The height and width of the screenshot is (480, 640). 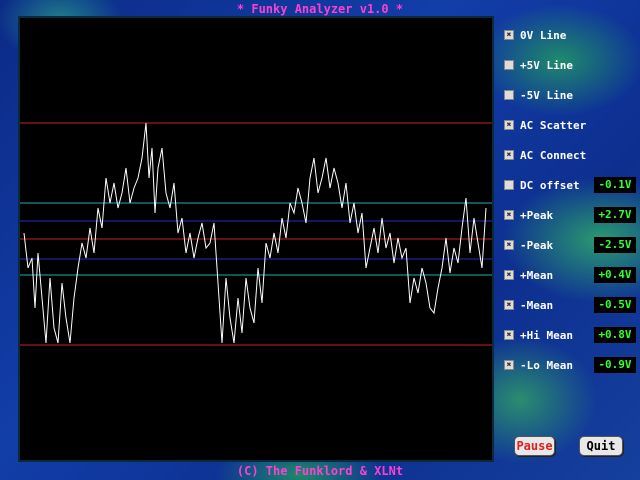 I want to click on option-row: ✖ AC Scatter, so click(x=545, y=125).